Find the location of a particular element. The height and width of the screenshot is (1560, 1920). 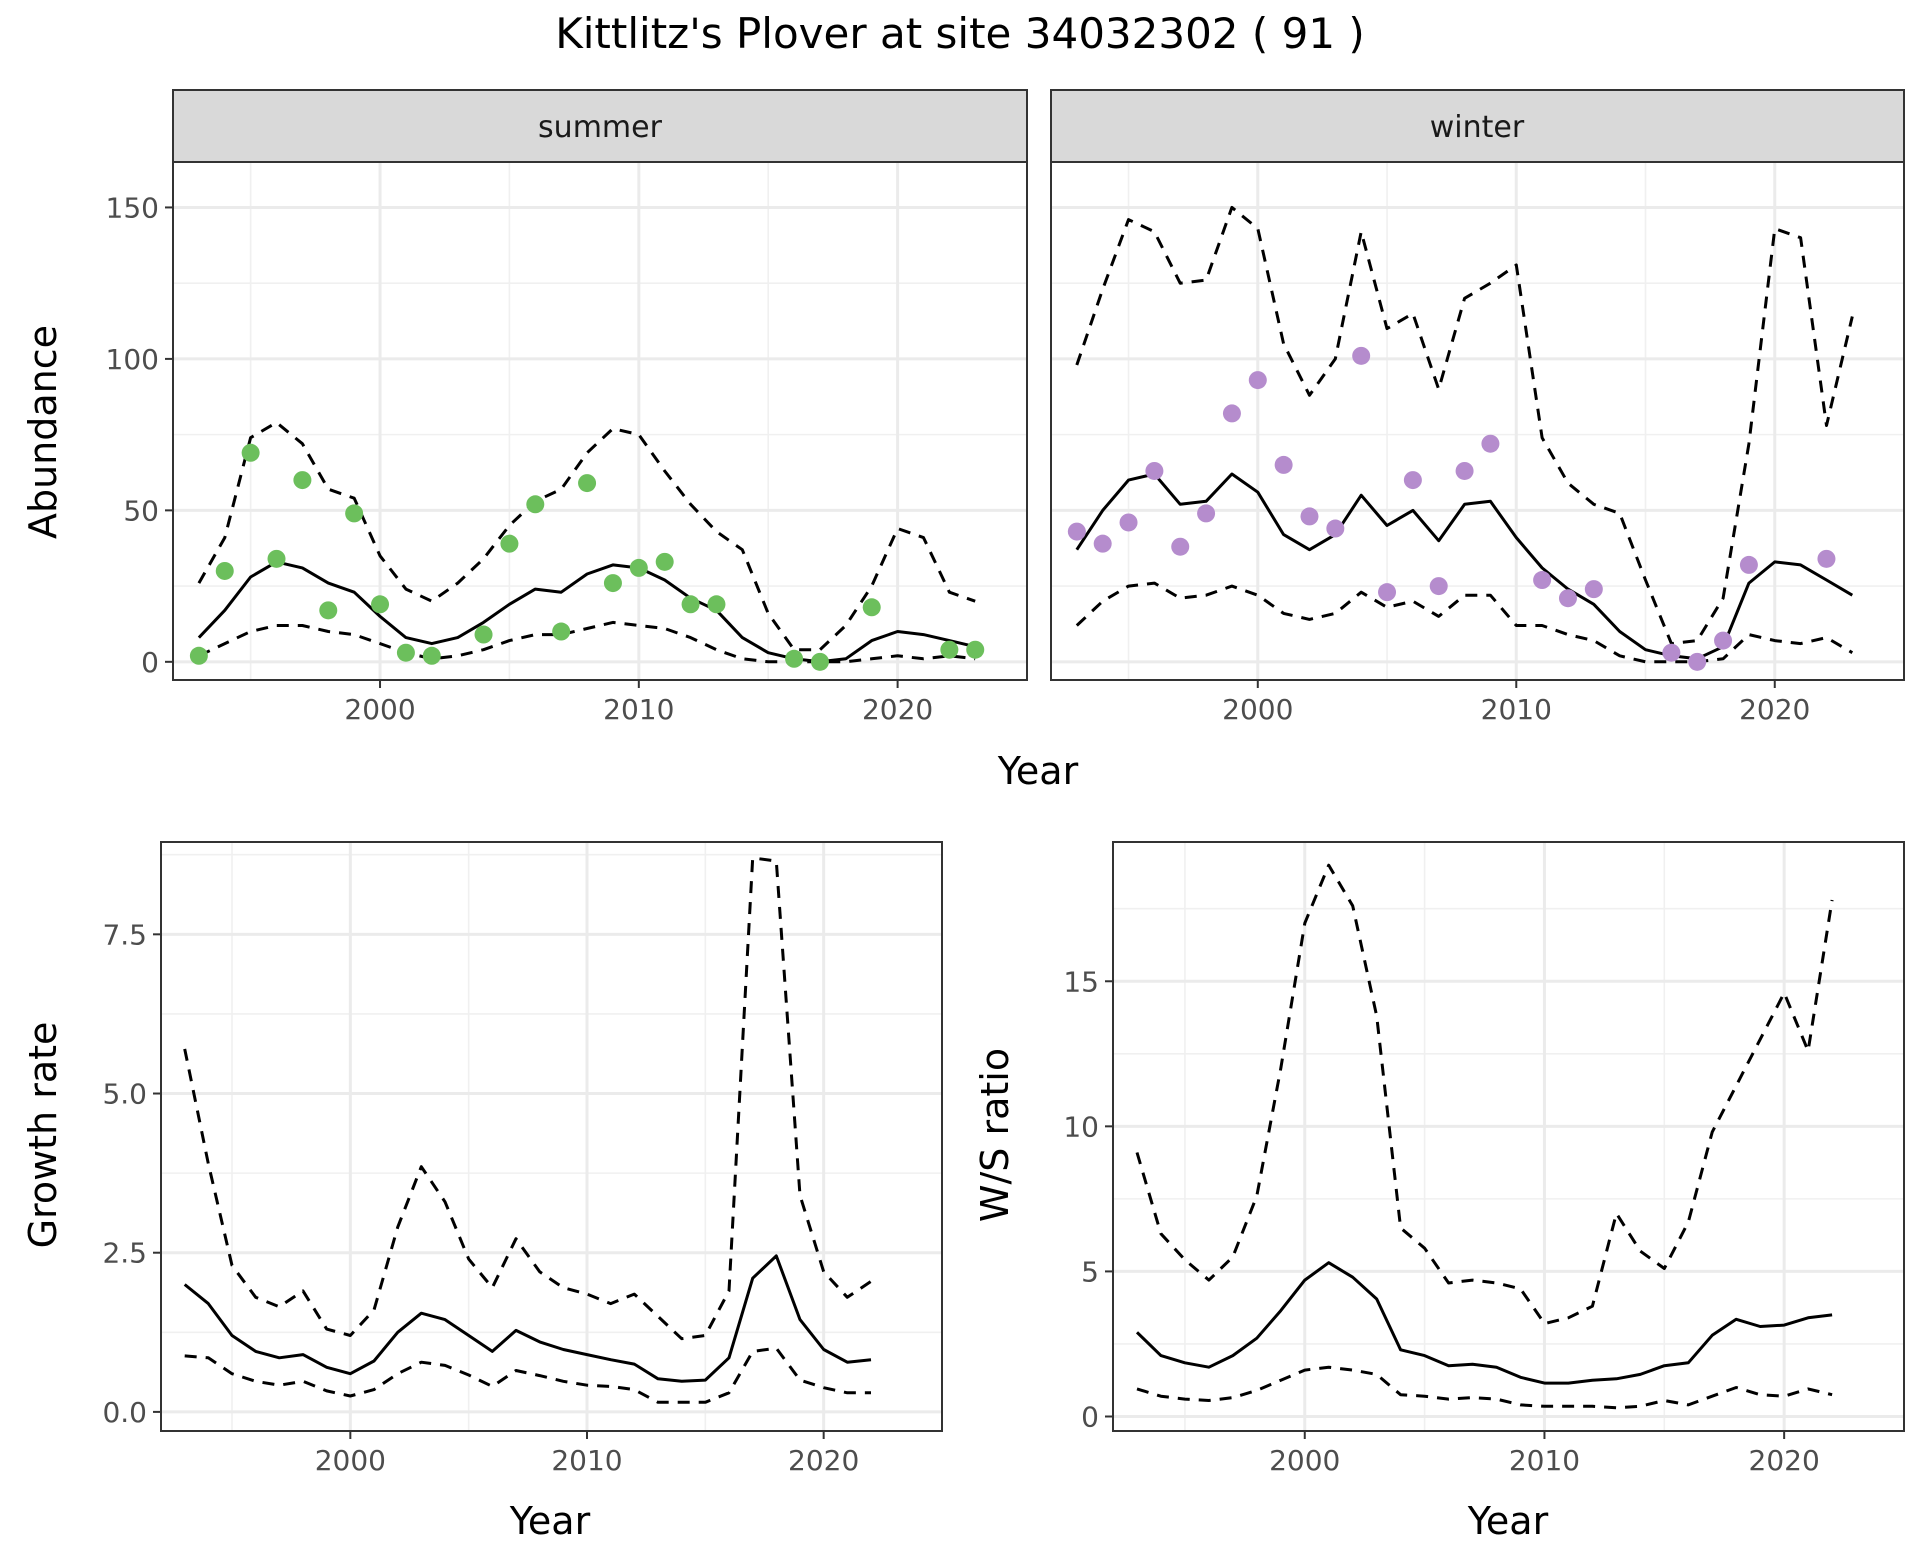

plot-area is located at coordinates (600, 421).